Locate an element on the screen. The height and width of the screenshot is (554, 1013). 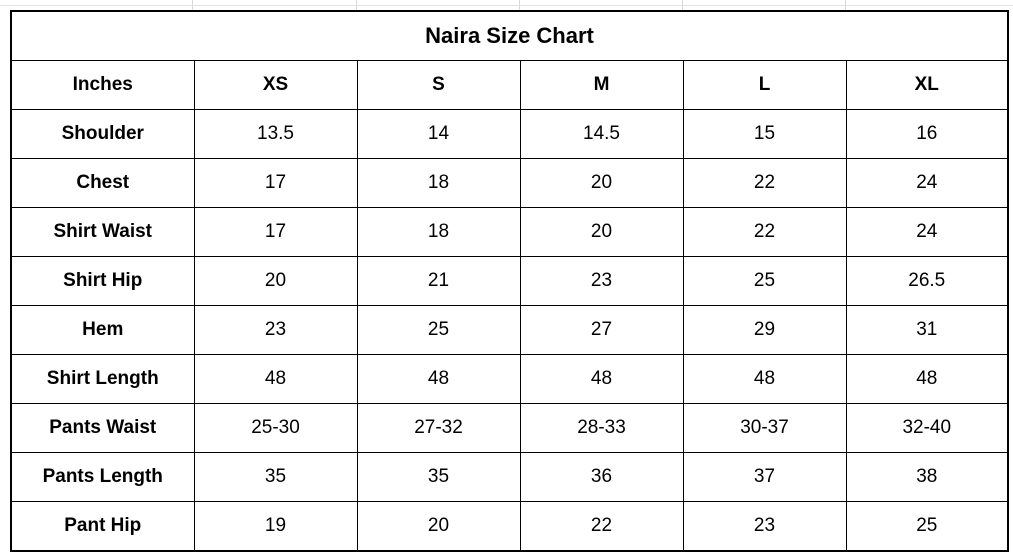
size-header-l: L is located at coordinates (764, 85).